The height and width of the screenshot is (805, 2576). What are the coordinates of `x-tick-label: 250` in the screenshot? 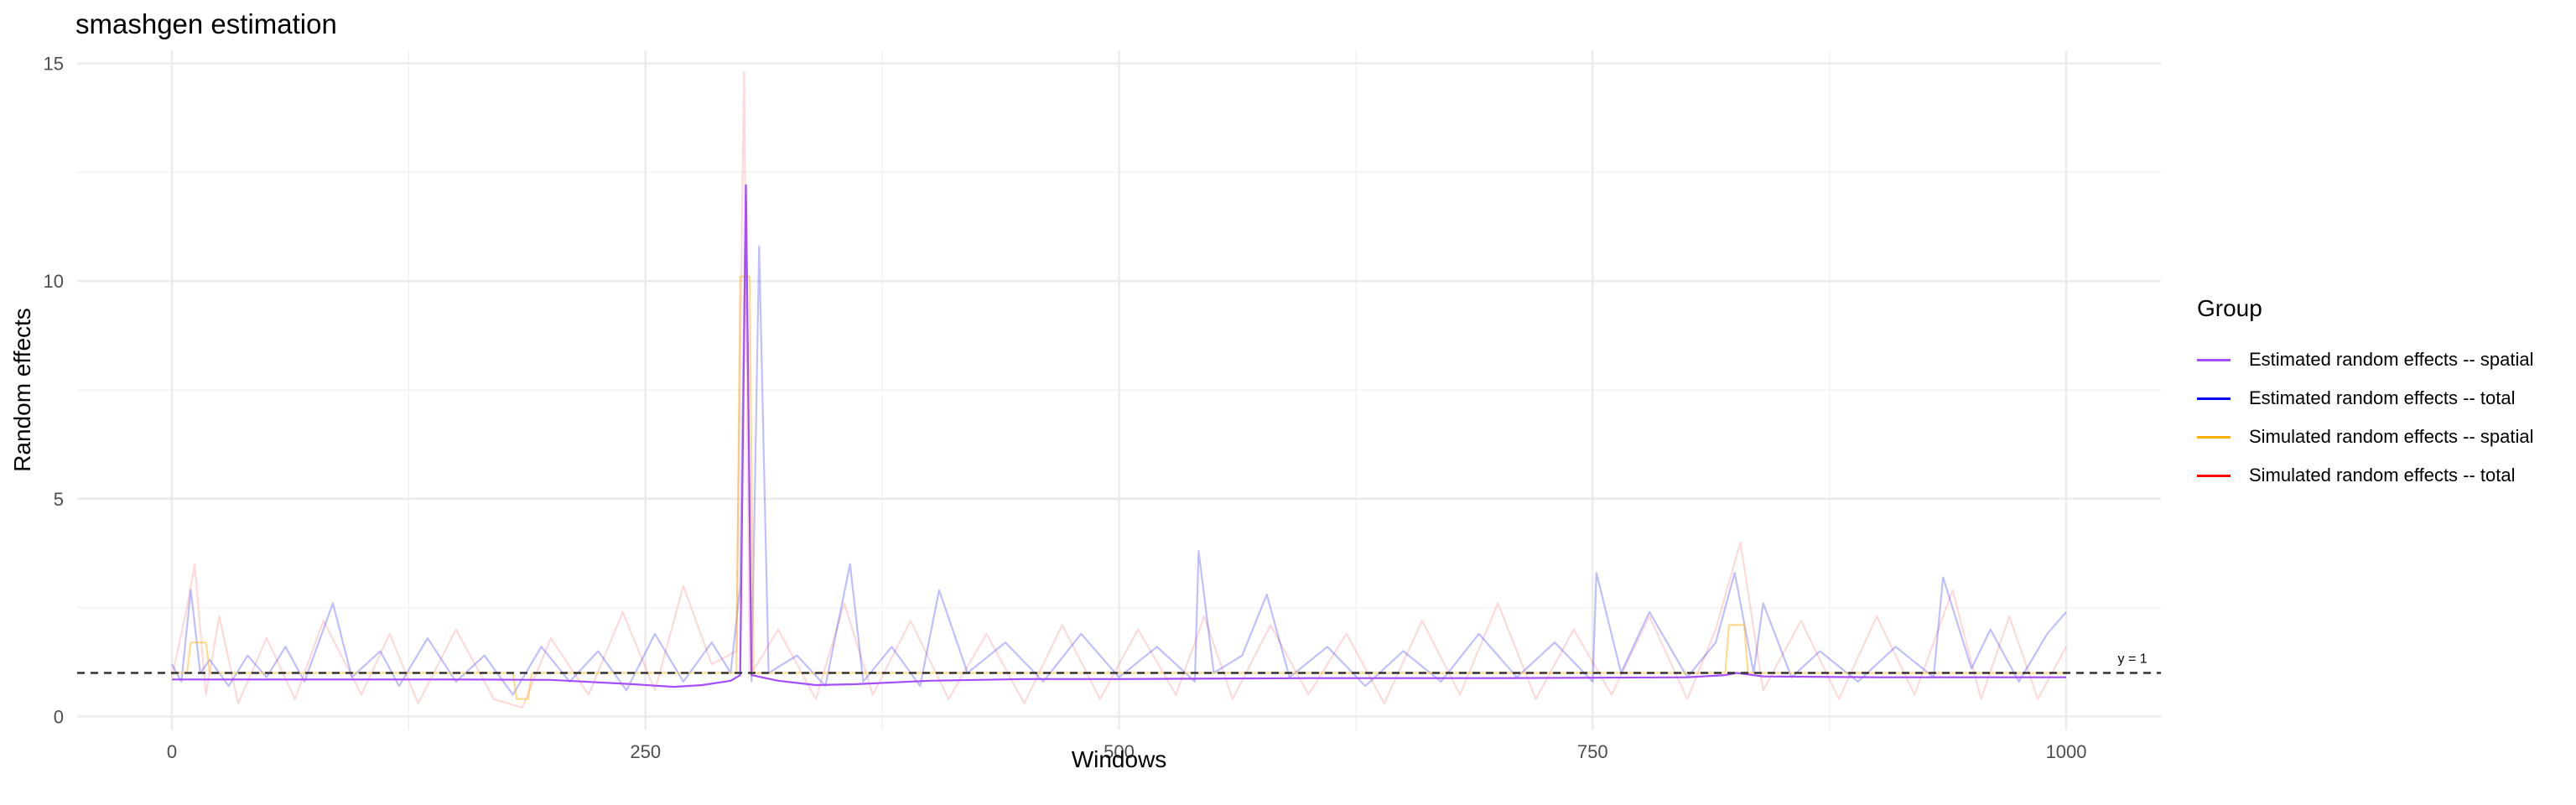 It's located at (645, 751).